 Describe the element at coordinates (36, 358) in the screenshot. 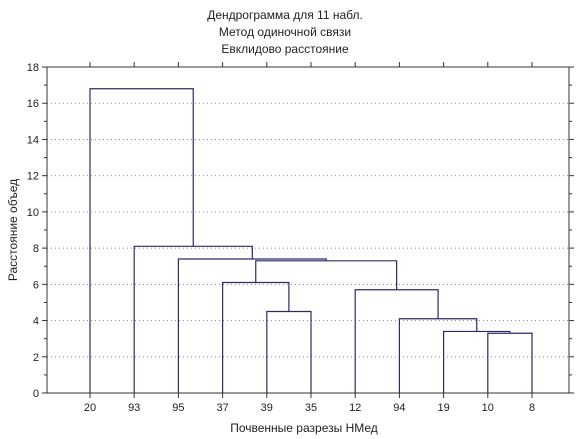

I see `y-tick-label: 2` at that location.